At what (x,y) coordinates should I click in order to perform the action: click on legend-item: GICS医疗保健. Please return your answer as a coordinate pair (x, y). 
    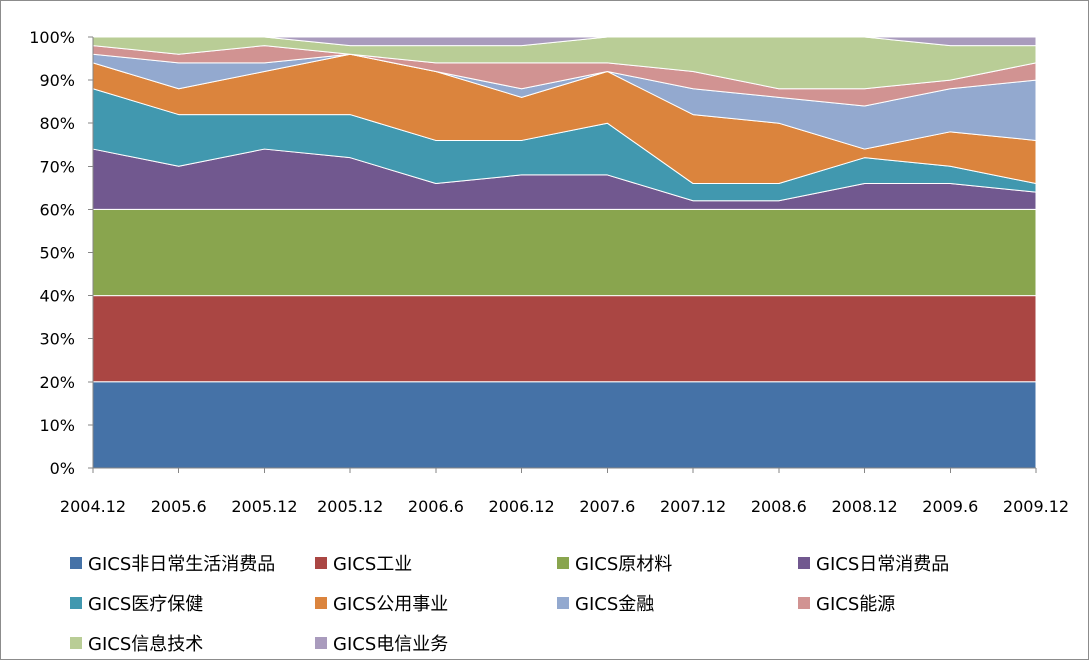
    Looking at the image, I should click on (136, 603).